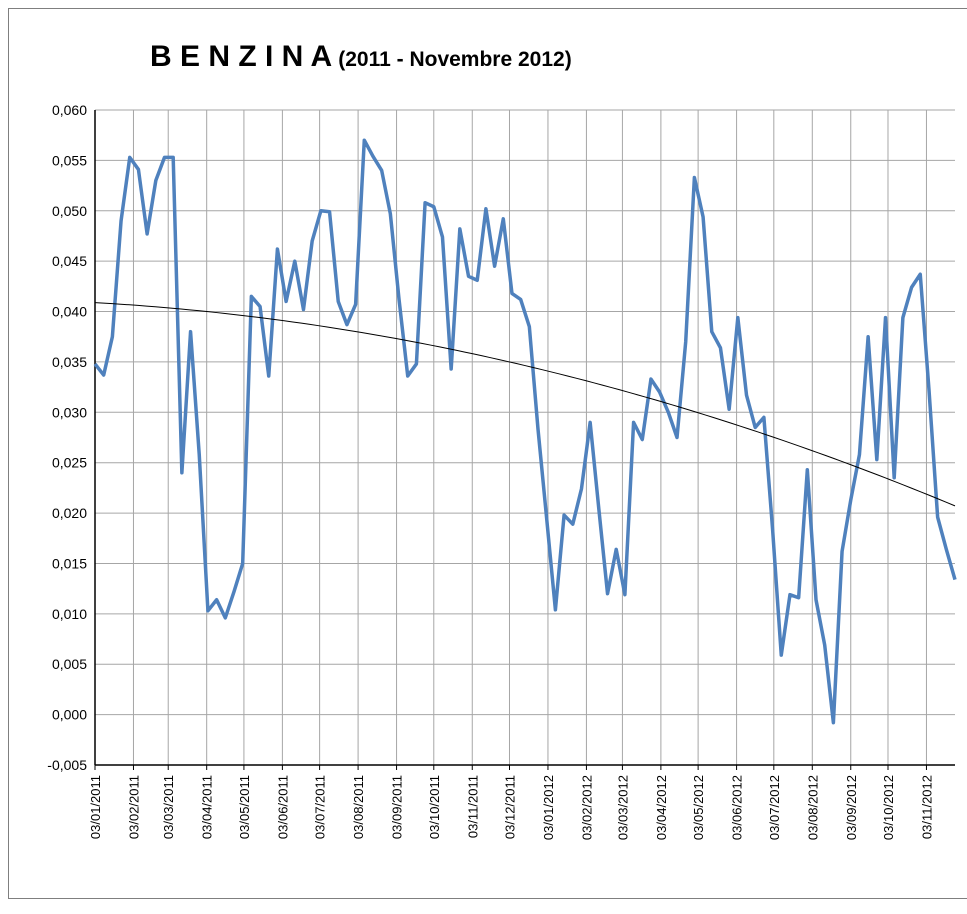 The height and width of the screenshot is (914, 967). Describe the element at coordinates (69, 463) in the screenshot. I see `y-tick-label: 0,025` at that location.